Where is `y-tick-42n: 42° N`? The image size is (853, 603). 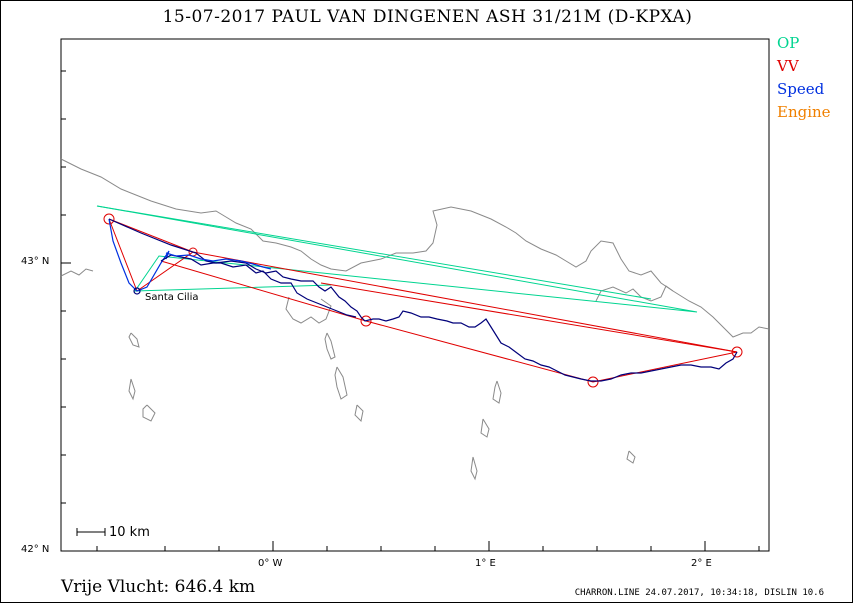 y-tick-42n: 42° N is located at coordinates (35, 549).